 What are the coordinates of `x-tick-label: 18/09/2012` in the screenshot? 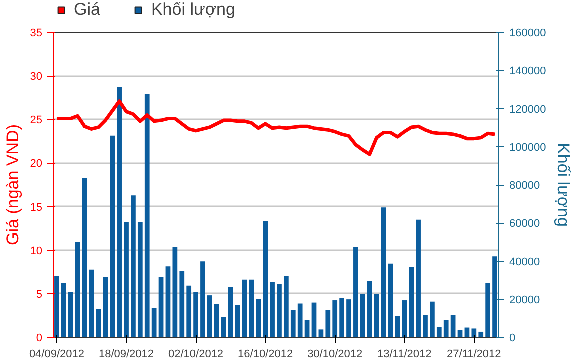 It's located at (126, 354).